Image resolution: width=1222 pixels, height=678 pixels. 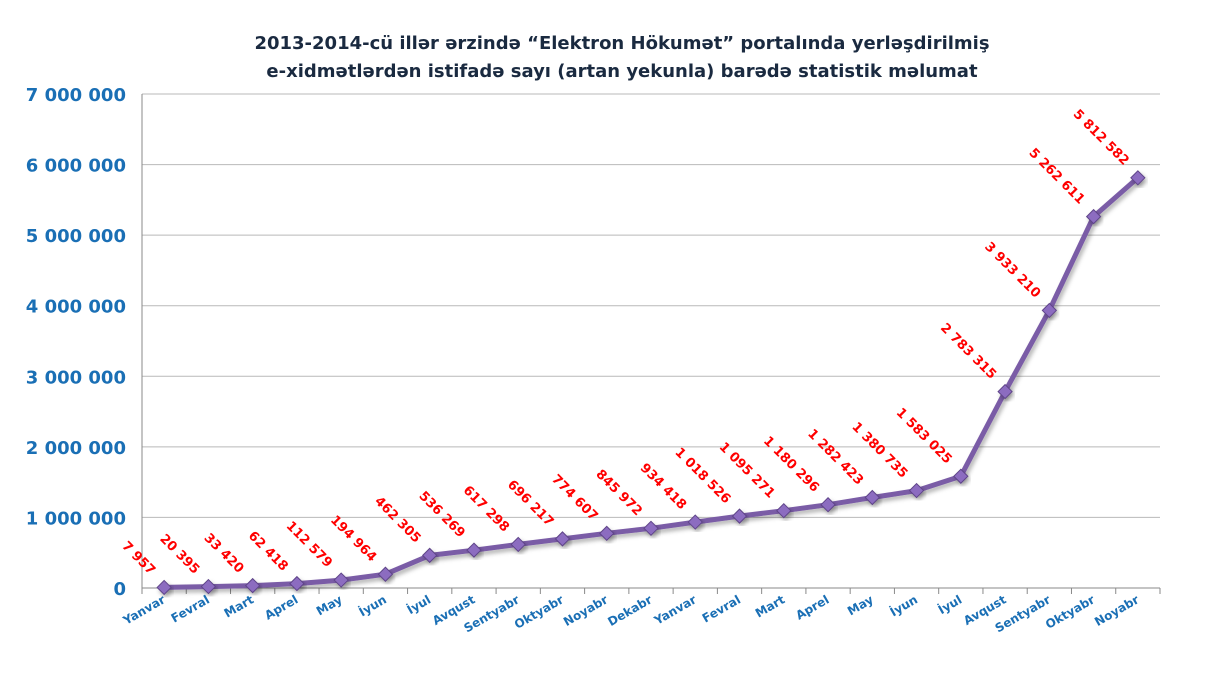 What do you see at coordinates (138, 558) in the screenshot?
I see `data-label: 7 957` at bounding box center [138, 558].